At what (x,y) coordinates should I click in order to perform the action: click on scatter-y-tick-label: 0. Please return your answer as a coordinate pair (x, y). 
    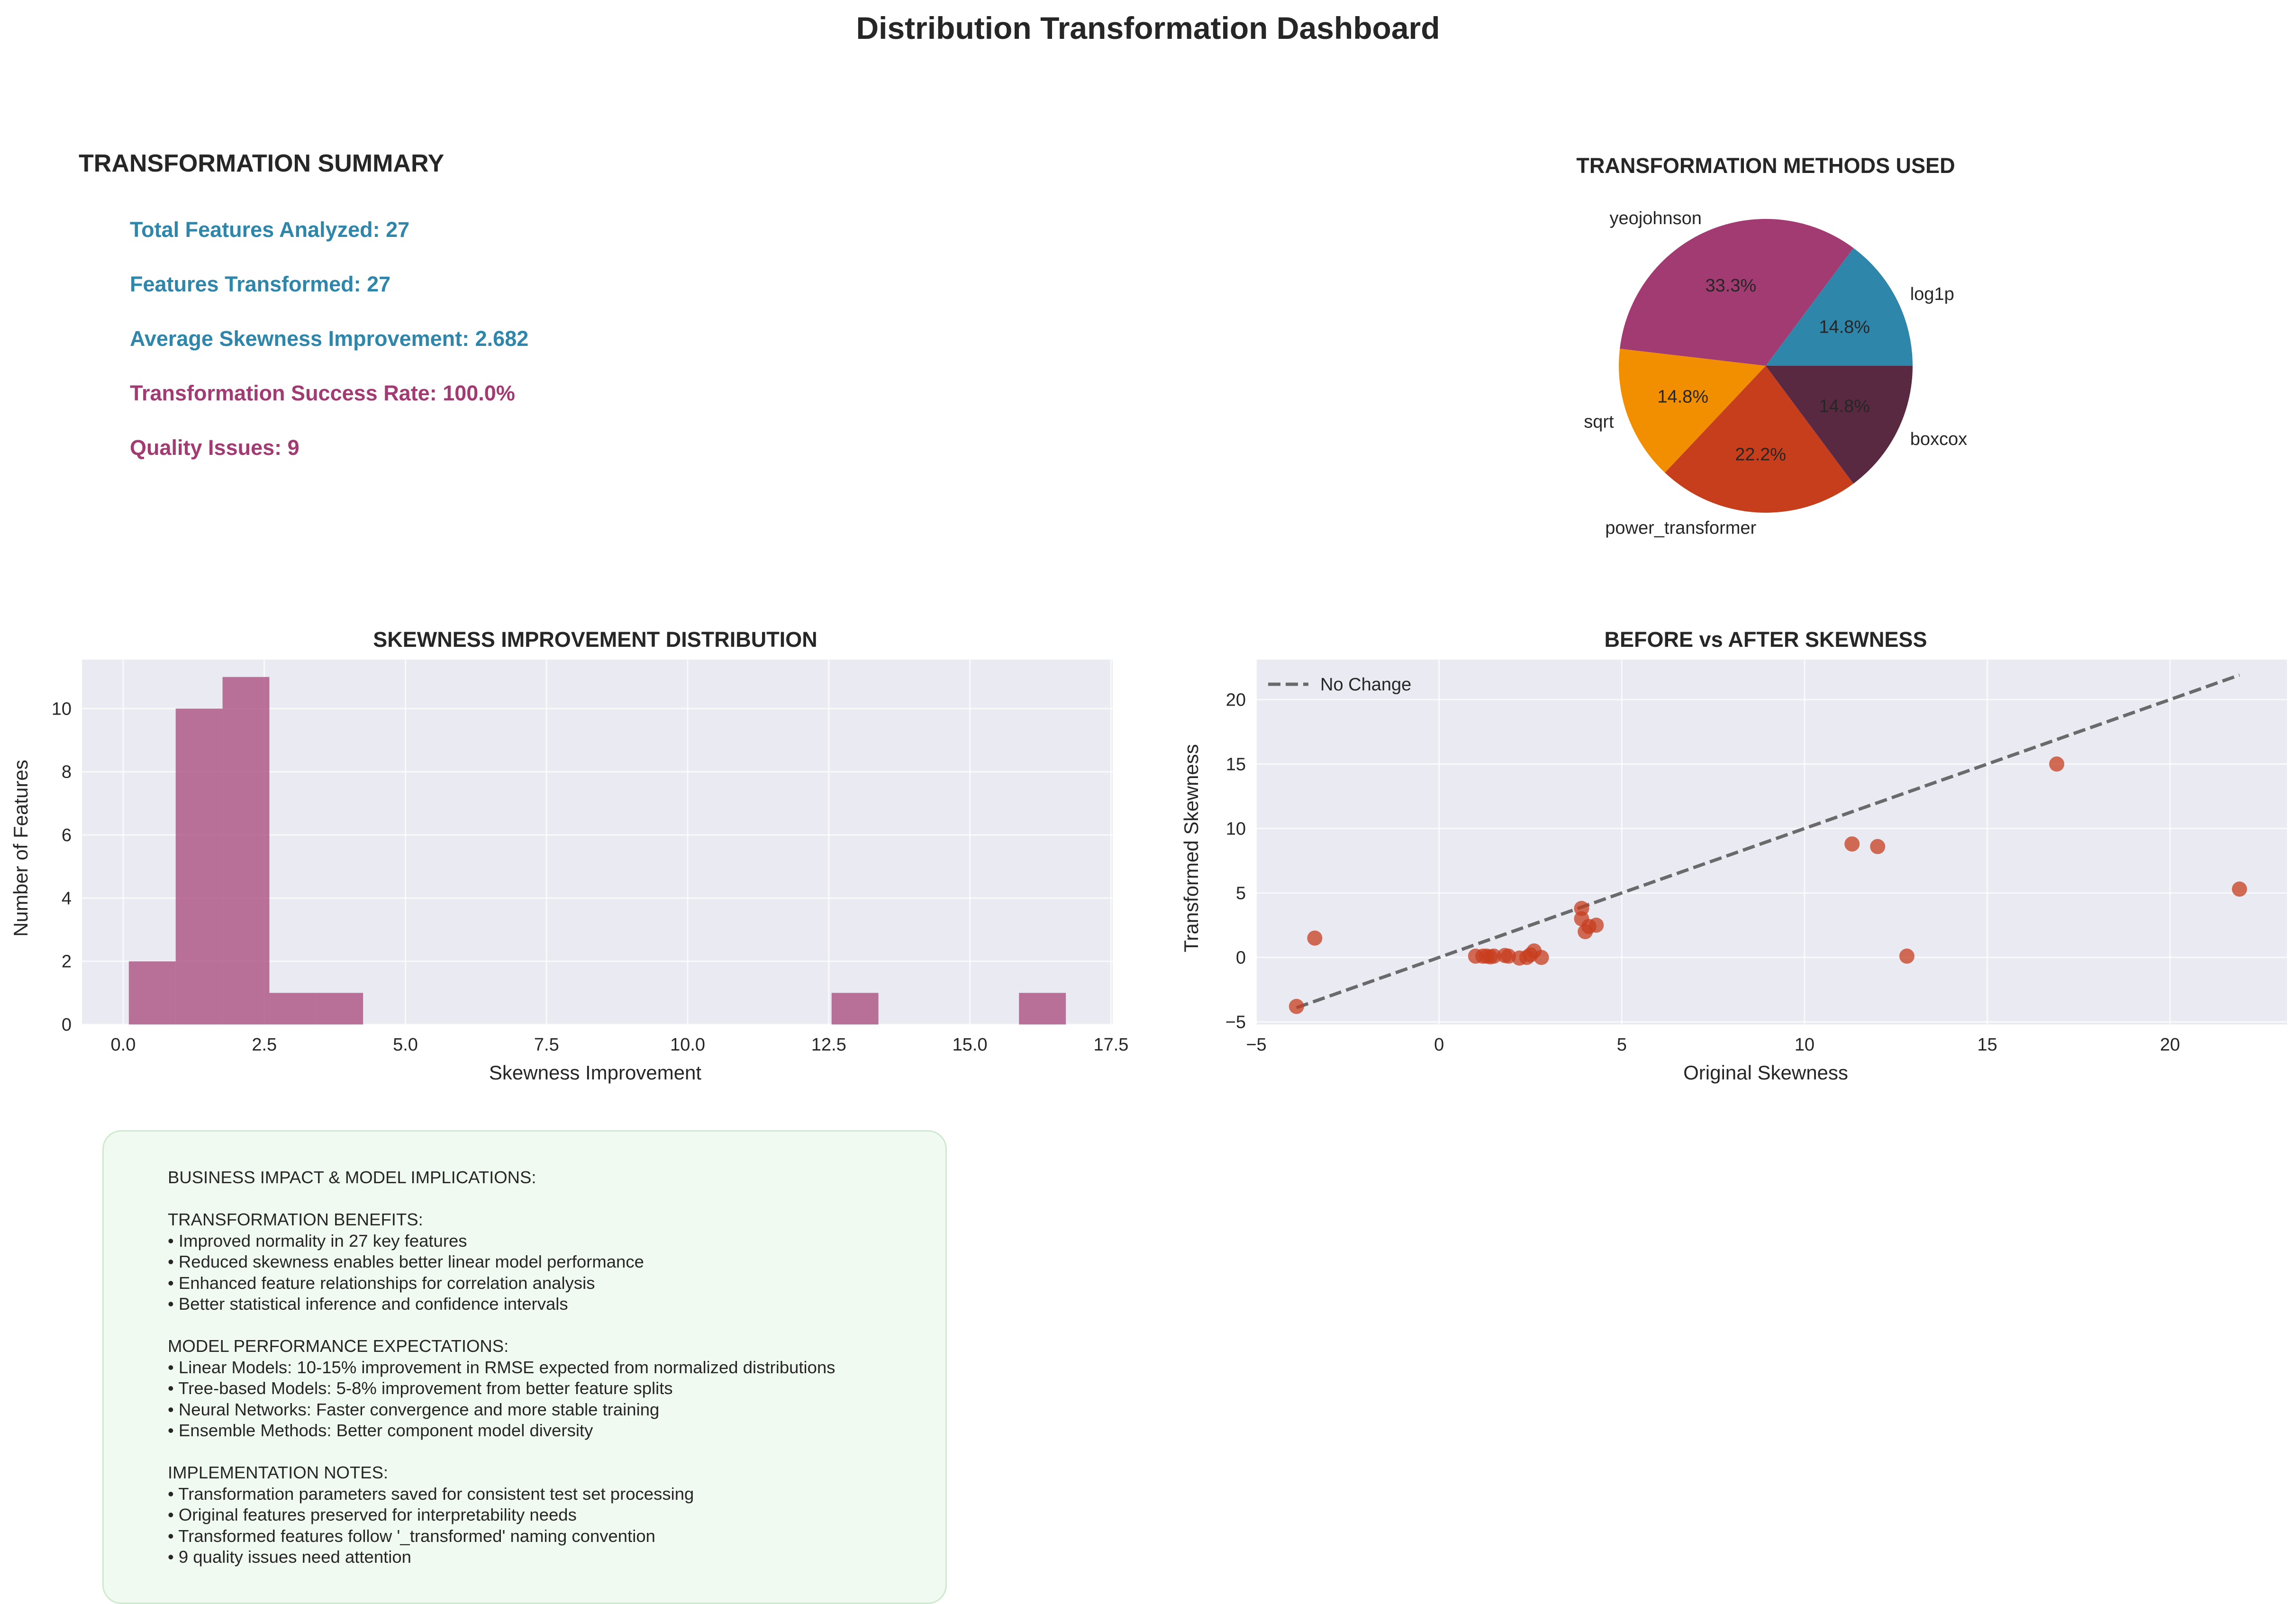
    Looking at the image, I should click on (1241, 958).